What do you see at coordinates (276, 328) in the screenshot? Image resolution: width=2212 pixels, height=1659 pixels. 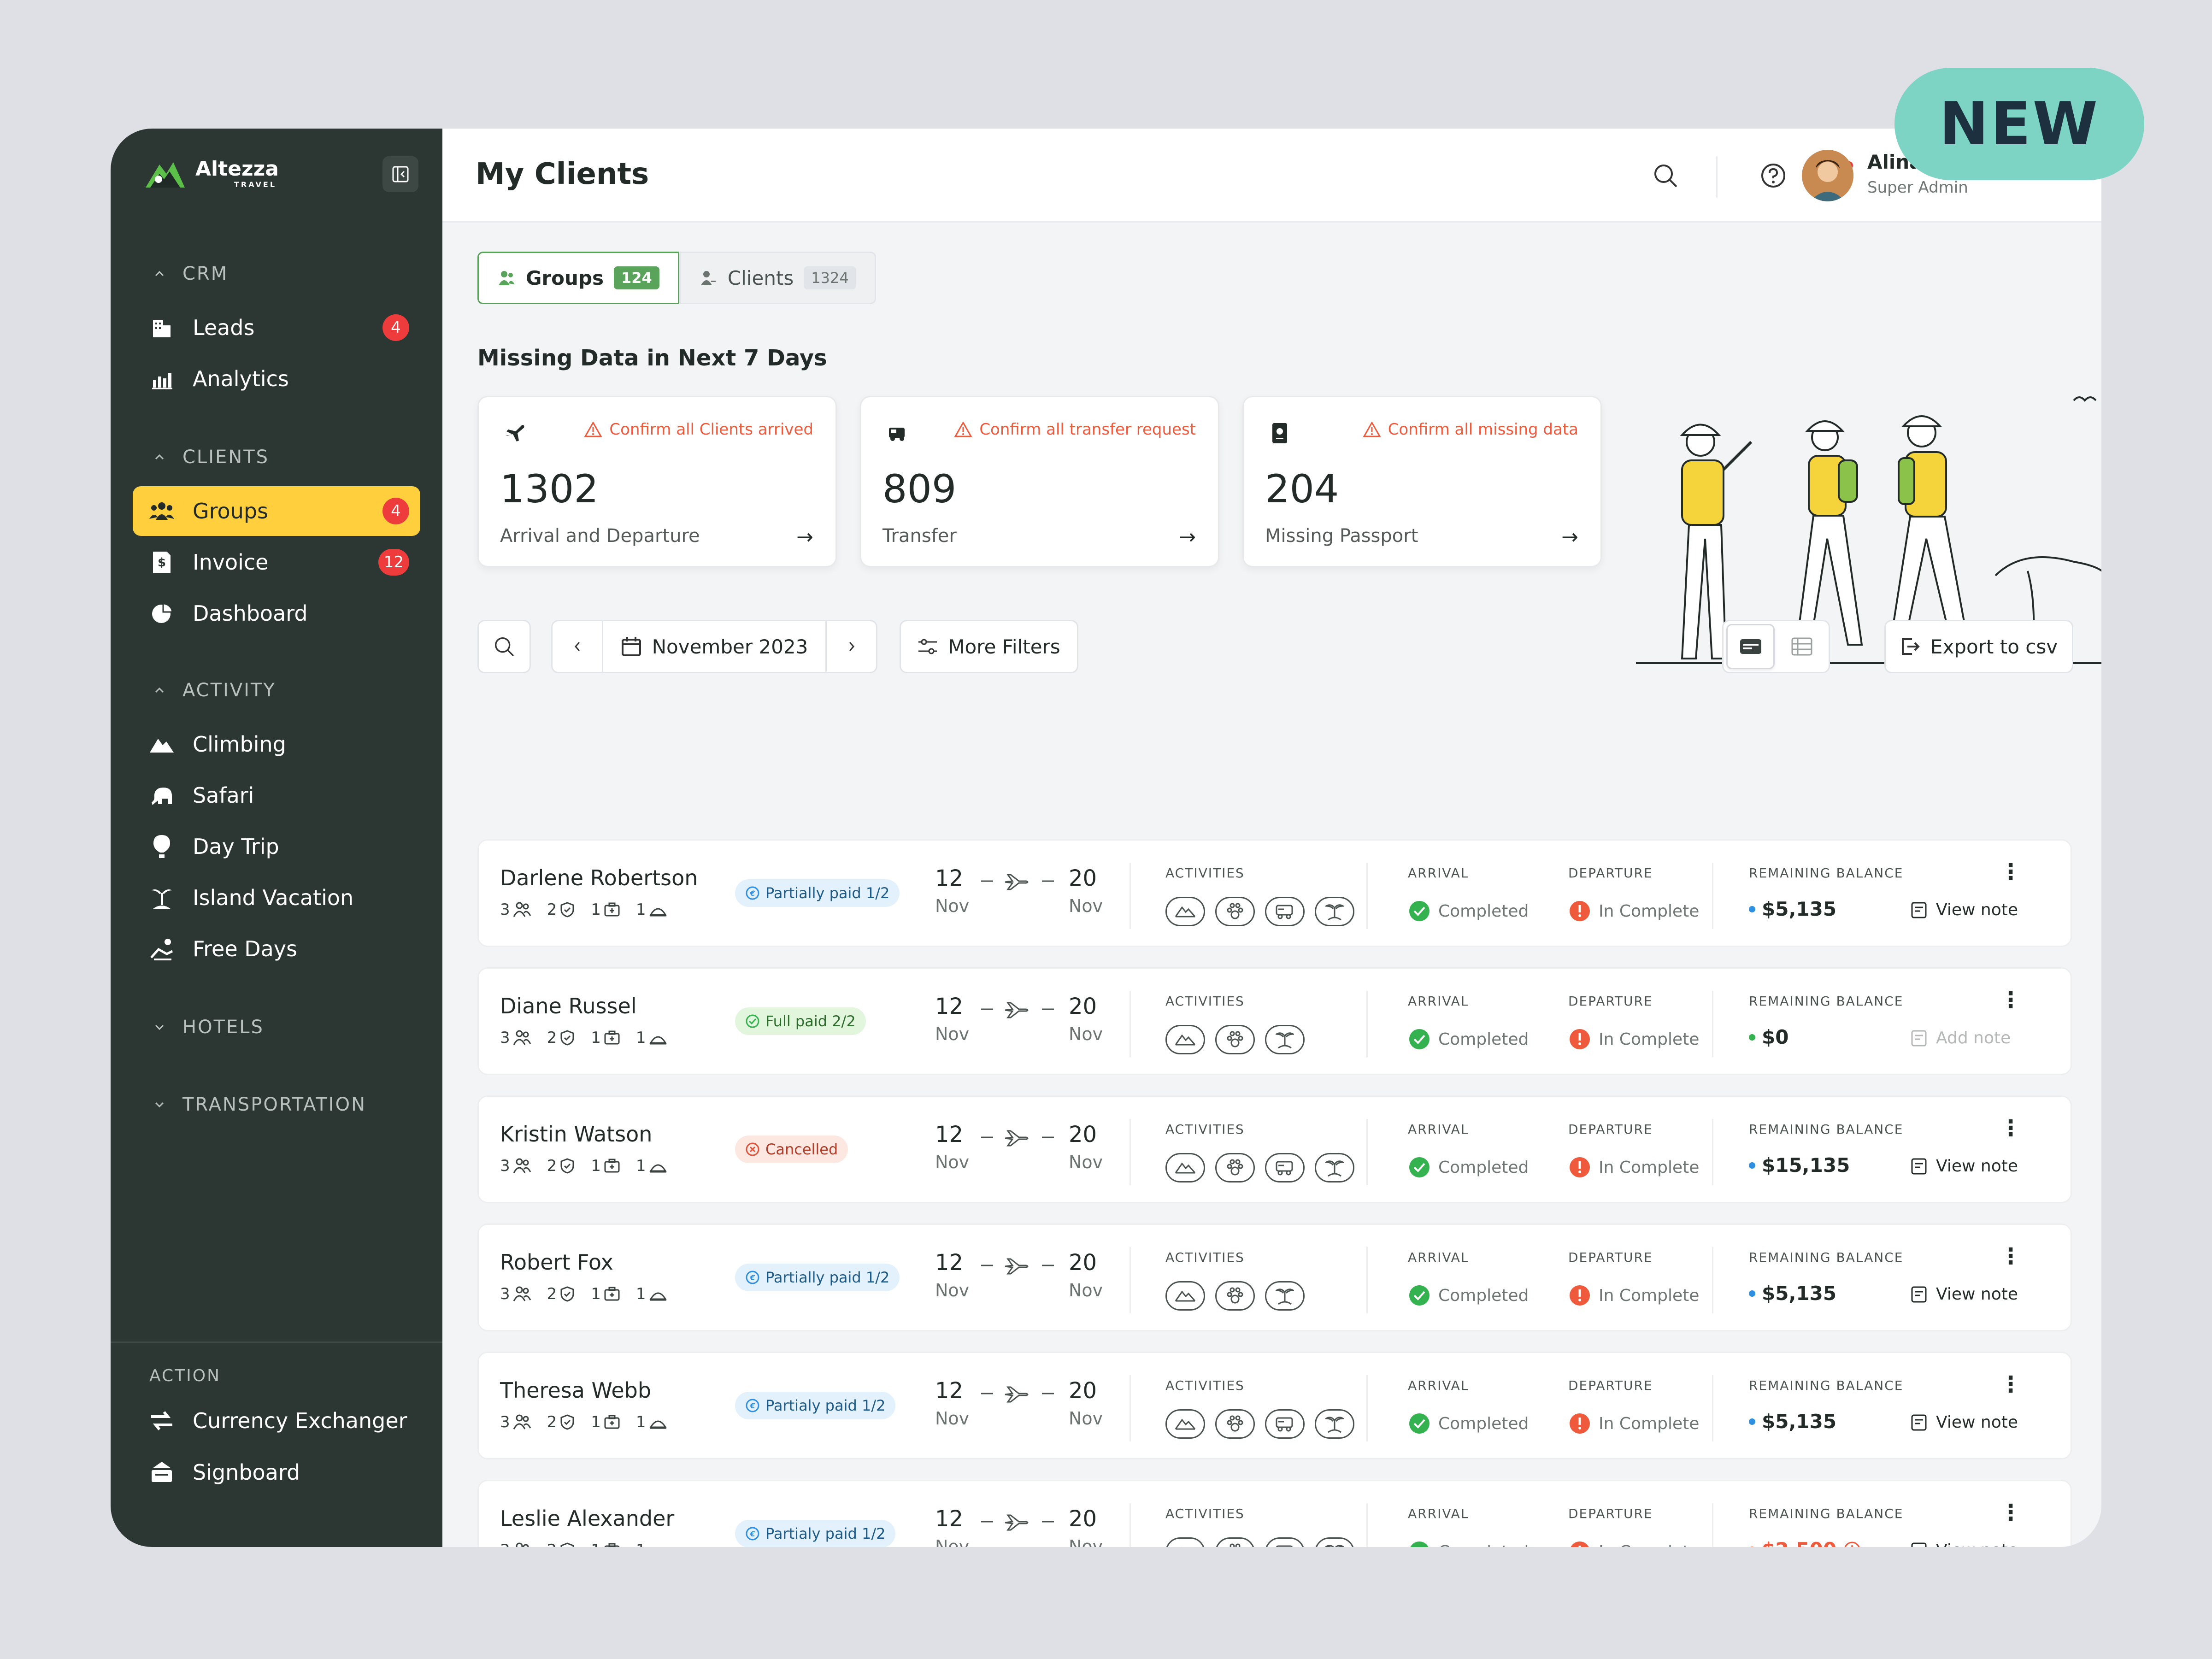 I see `sidebar-item-leads: Leads 4` at bounding box center [276, 328].